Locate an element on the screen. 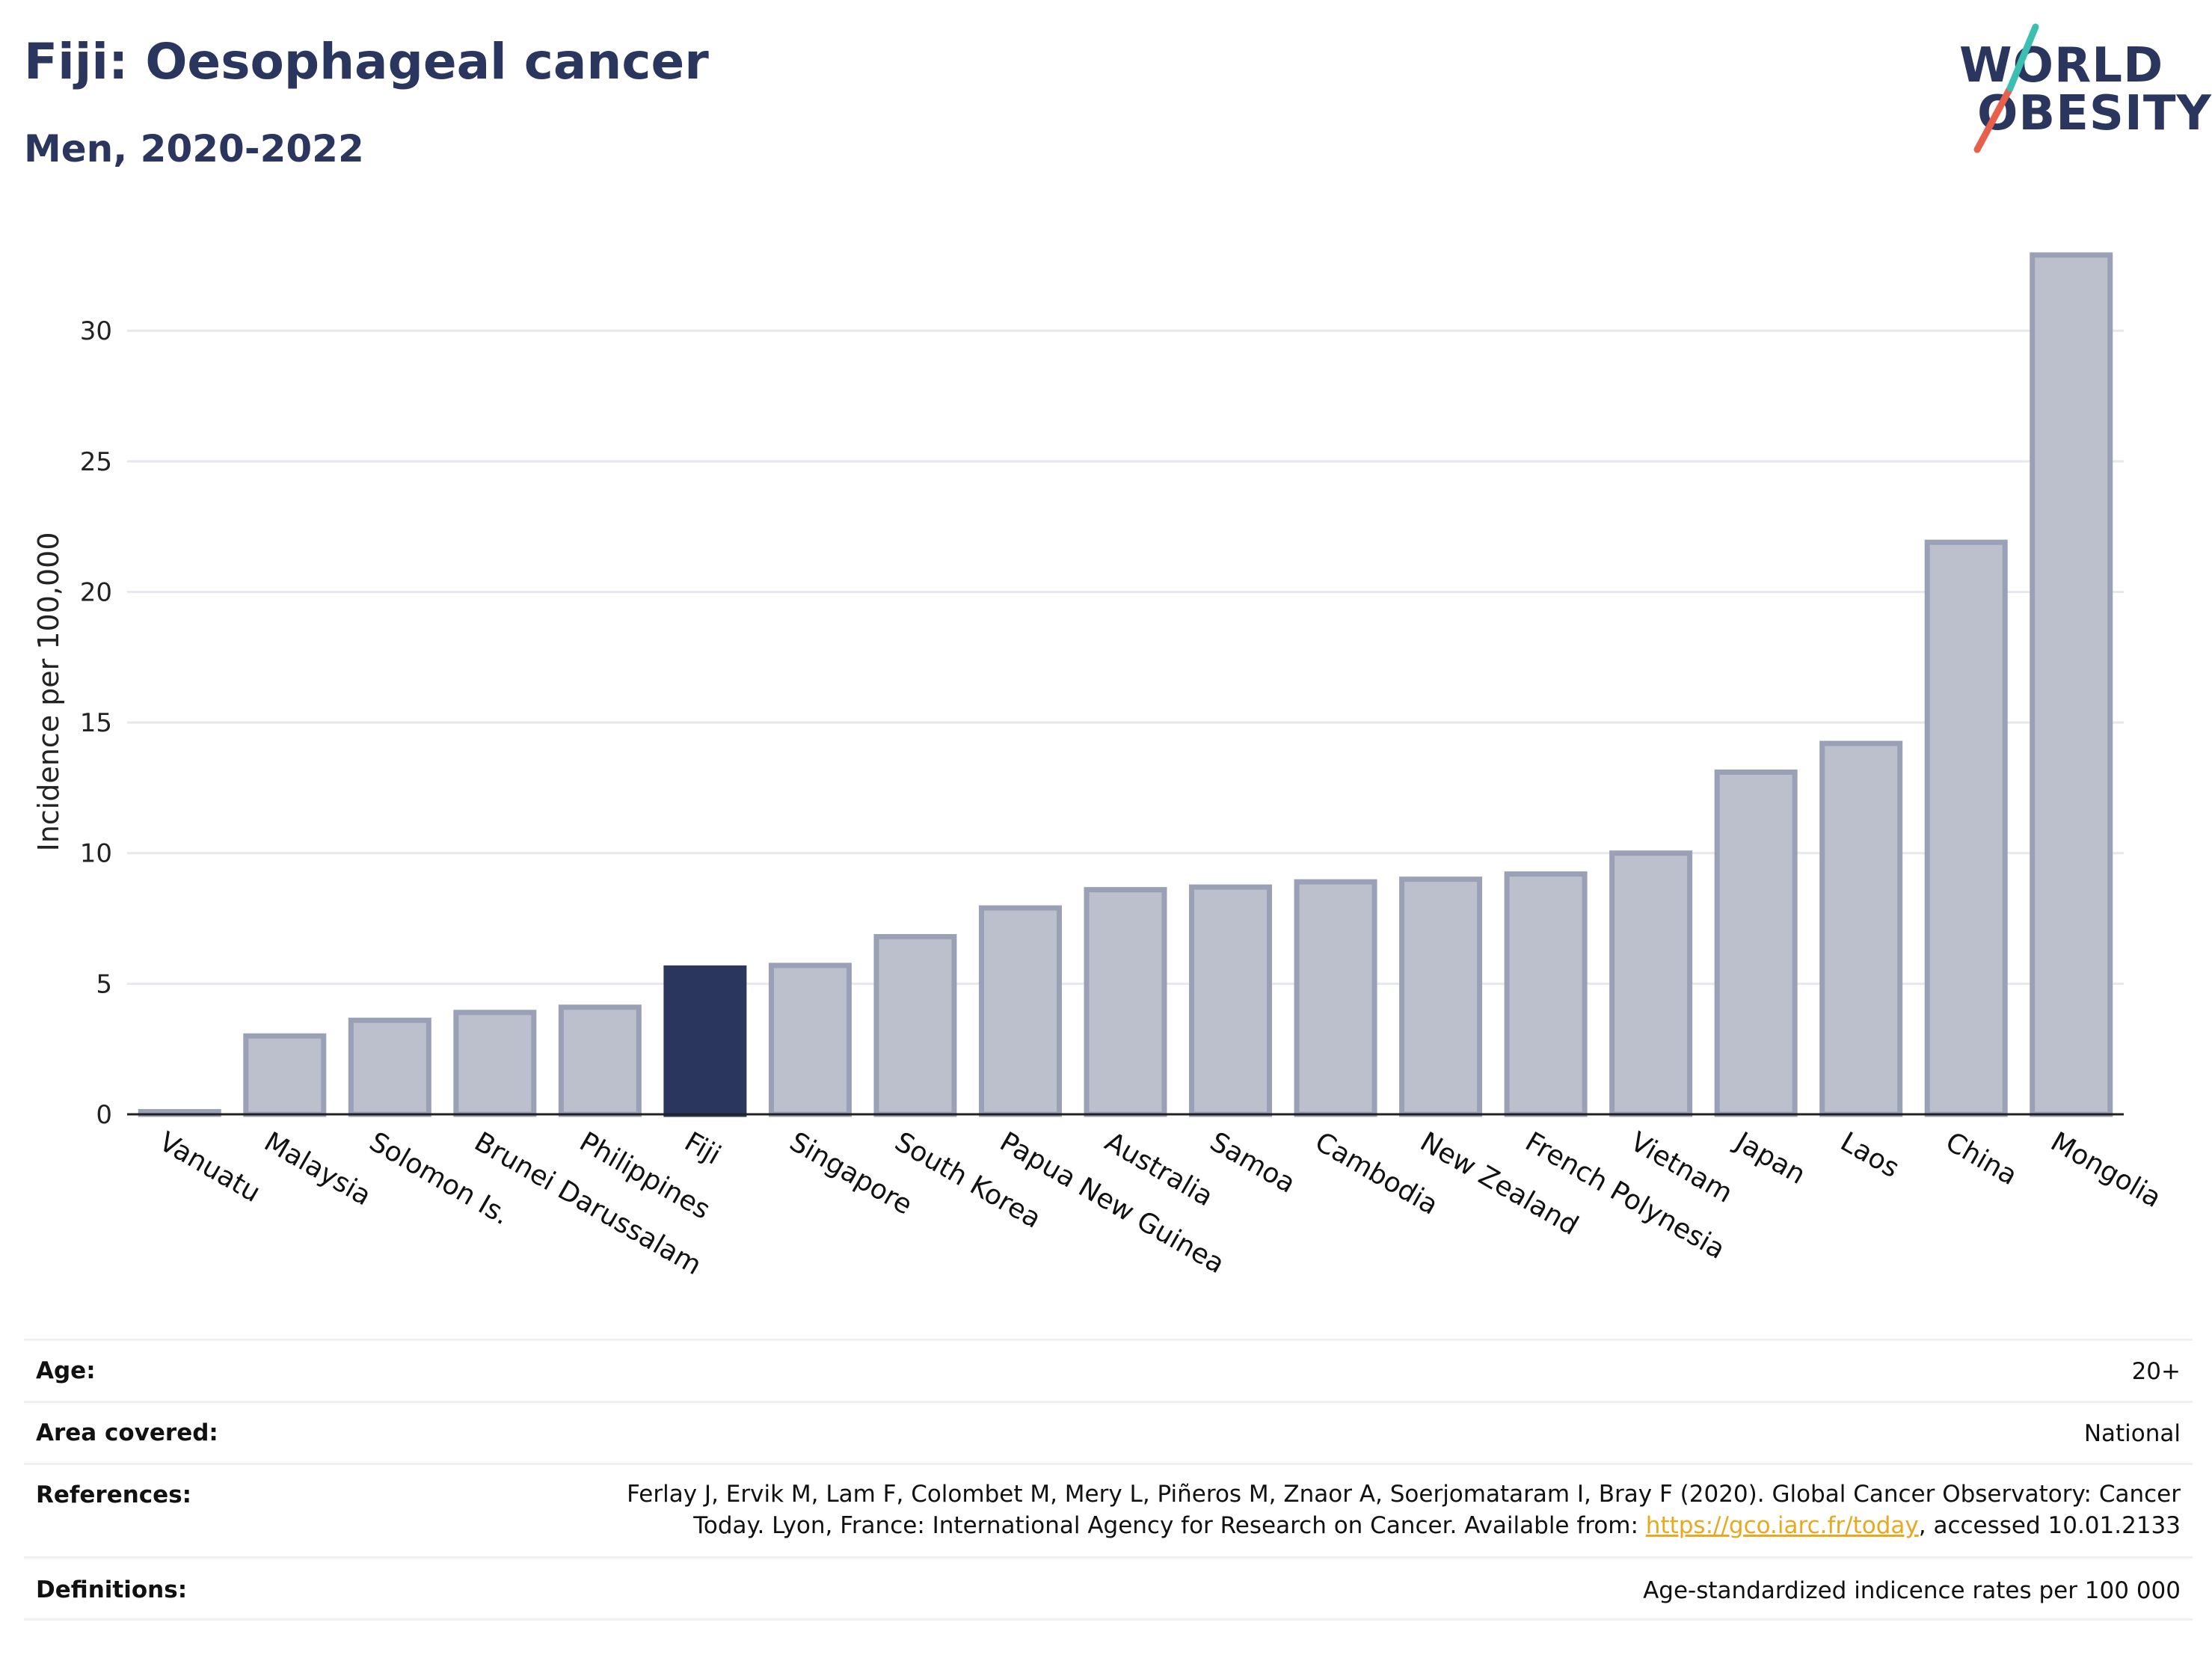 The width and height of the screenshot is (2212, 1655). x-tick-label: Laos is located at coordinates (1869, 1155).